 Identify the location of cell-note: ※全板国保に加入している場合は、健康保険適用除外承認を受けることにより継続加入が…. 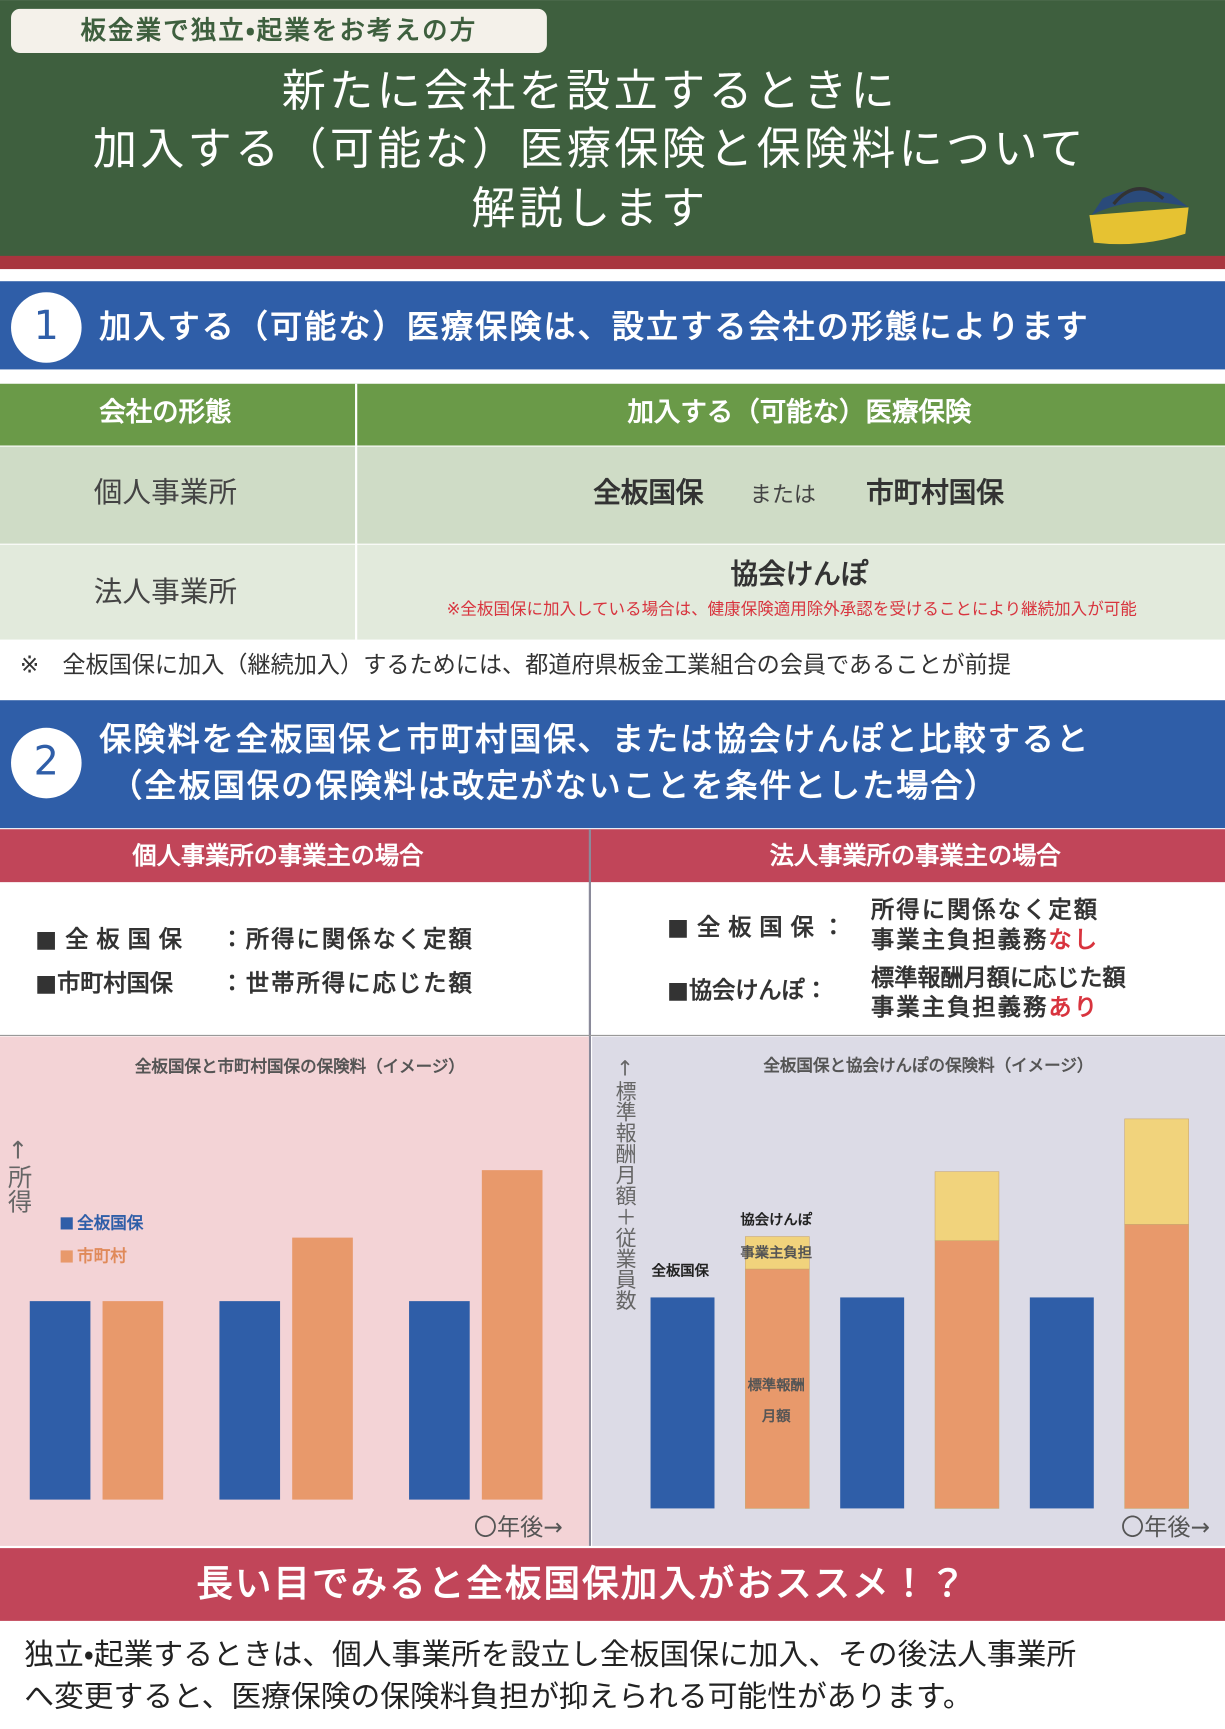
(792, 608).